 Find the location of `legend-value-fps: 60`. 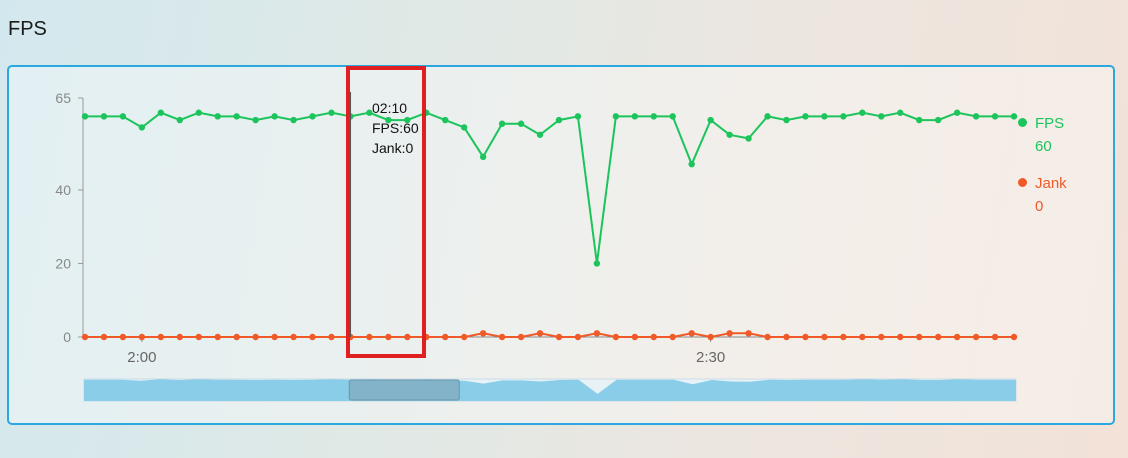

legend-value-fps: 60 is located at coordinates (1043, 146).